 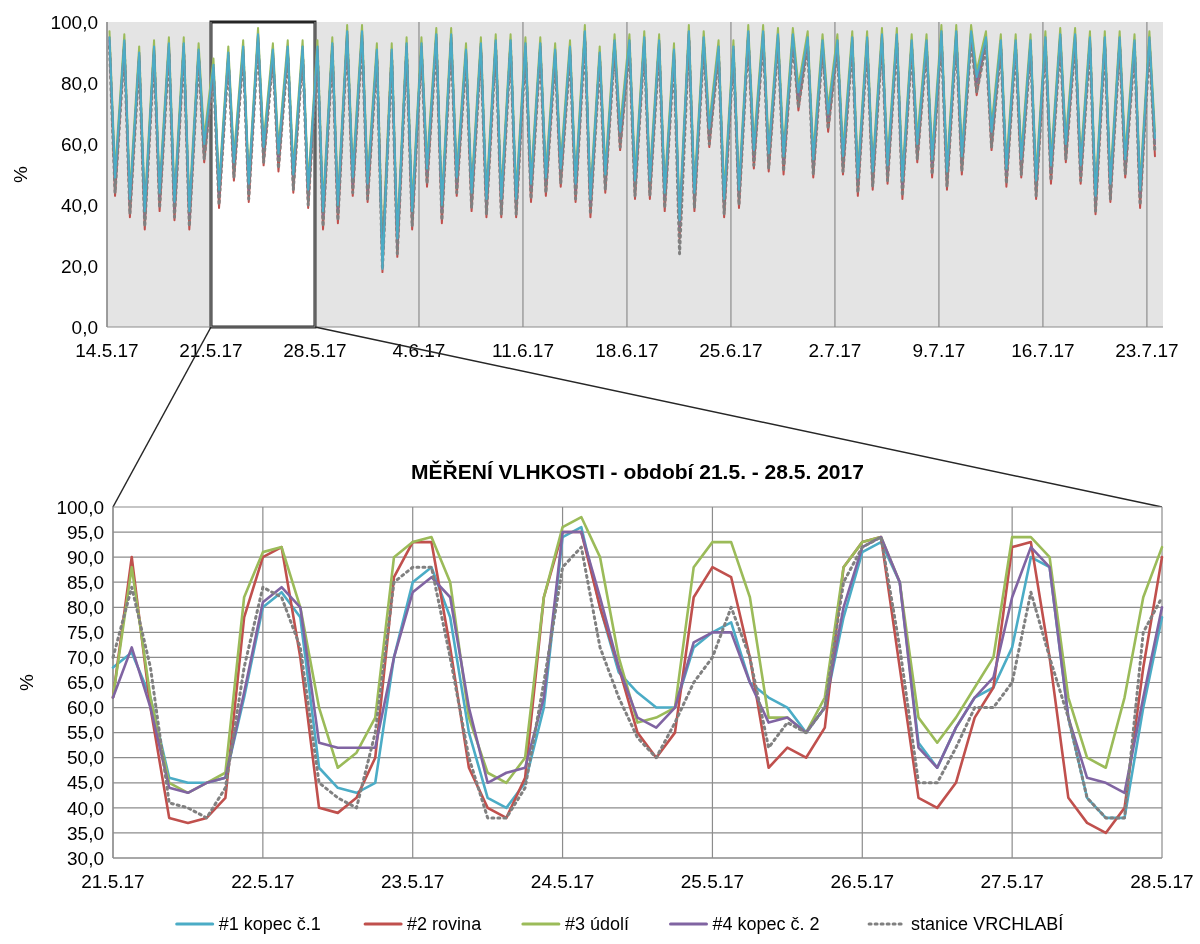 I want to click on y-tick-label: 0,0, so click(x=84, y=327).